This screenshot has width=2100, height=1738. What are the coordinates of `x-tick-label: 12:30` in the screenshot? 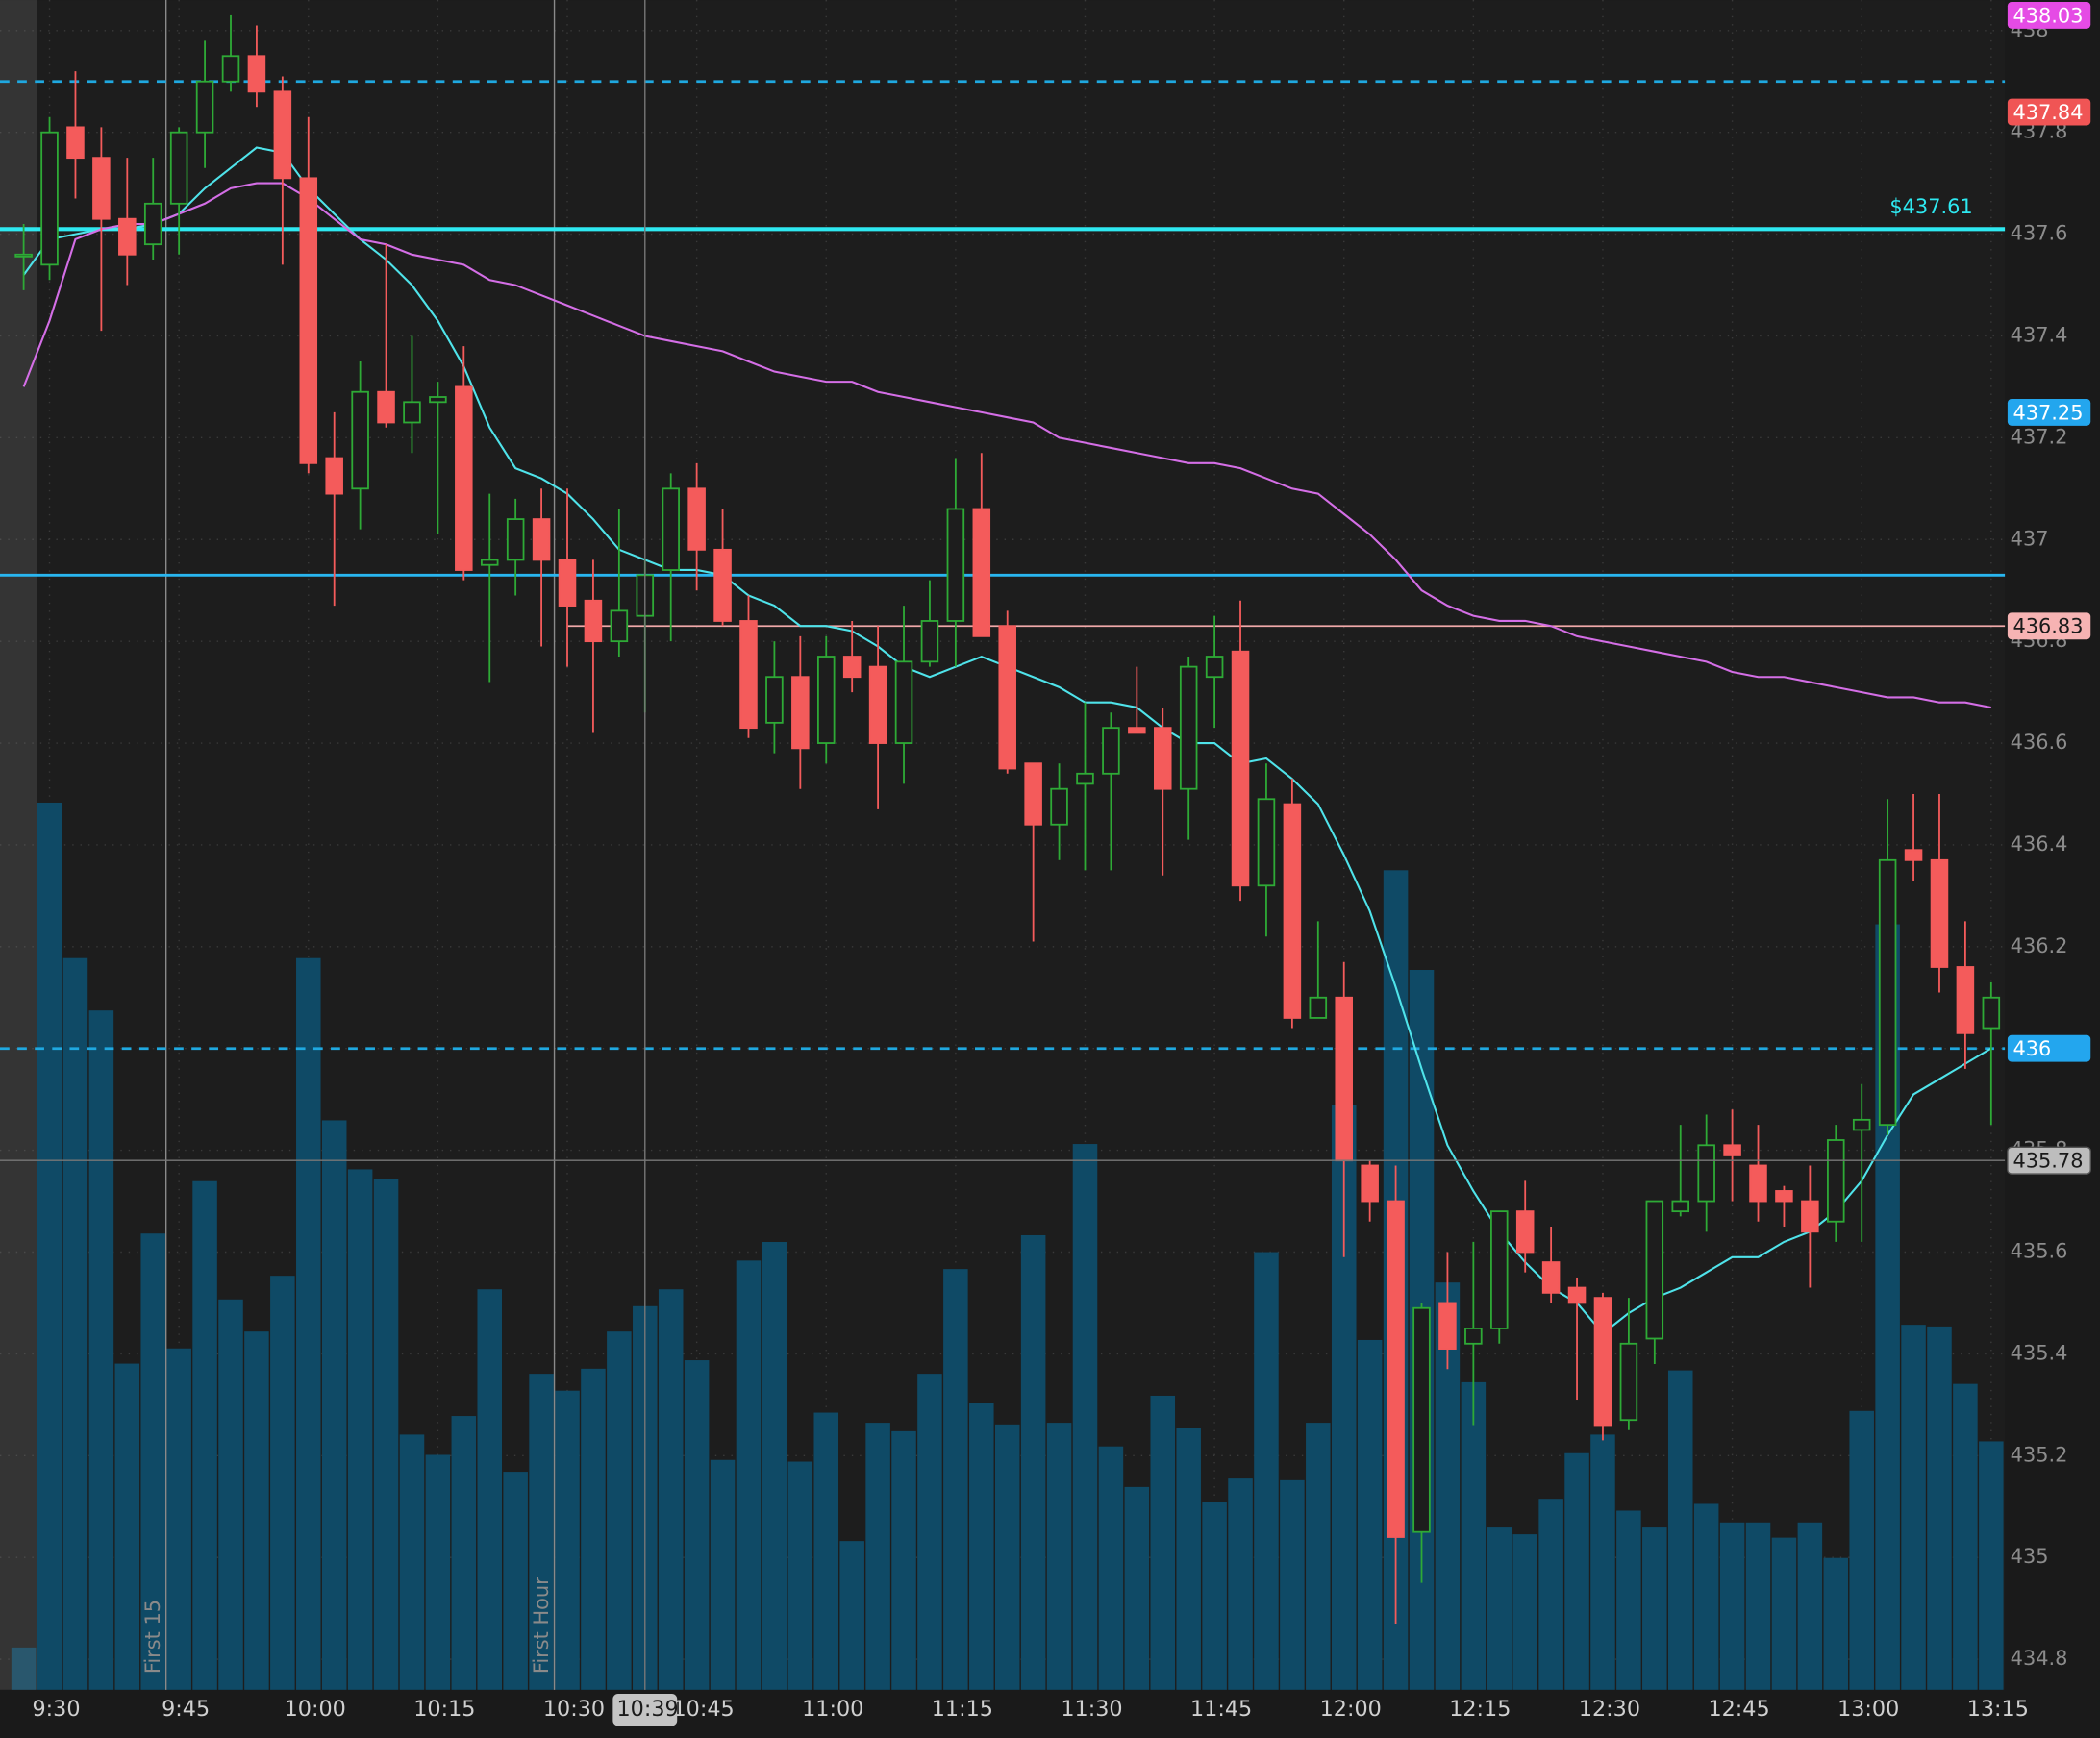 It's located at (1610, 1710).